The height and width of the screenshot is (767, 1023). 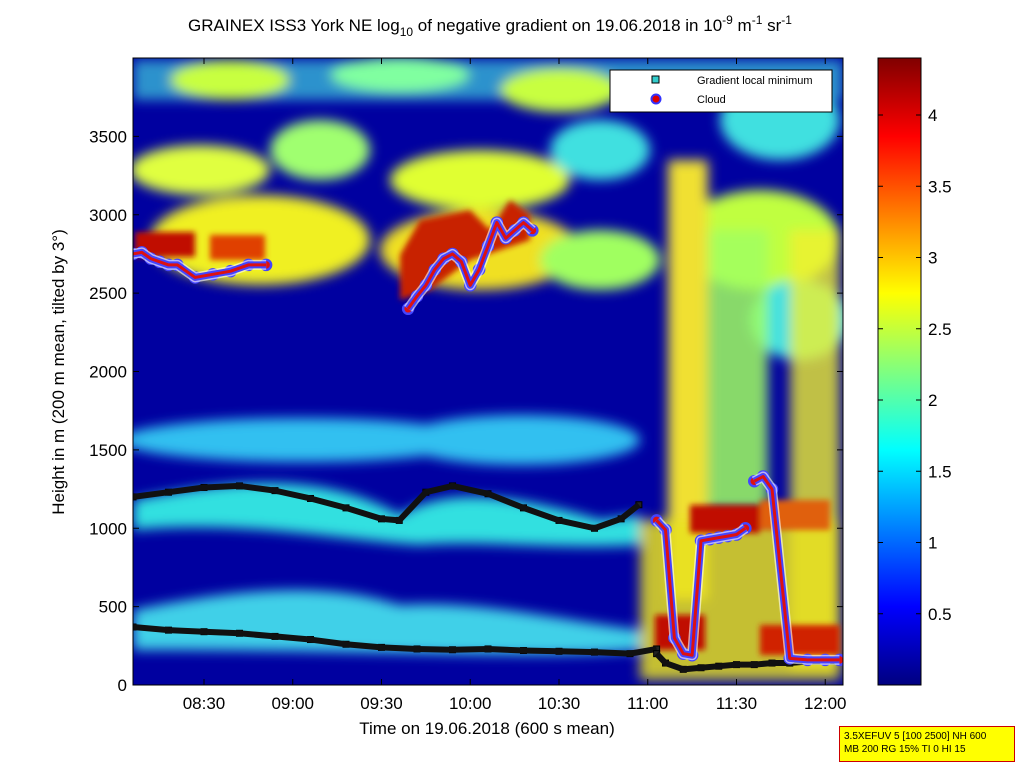 What do you see at coordinates (721, 91) in the screenshot?
I see `legend: Gradient local minimum Cloud` at bounding box center [721, 91].